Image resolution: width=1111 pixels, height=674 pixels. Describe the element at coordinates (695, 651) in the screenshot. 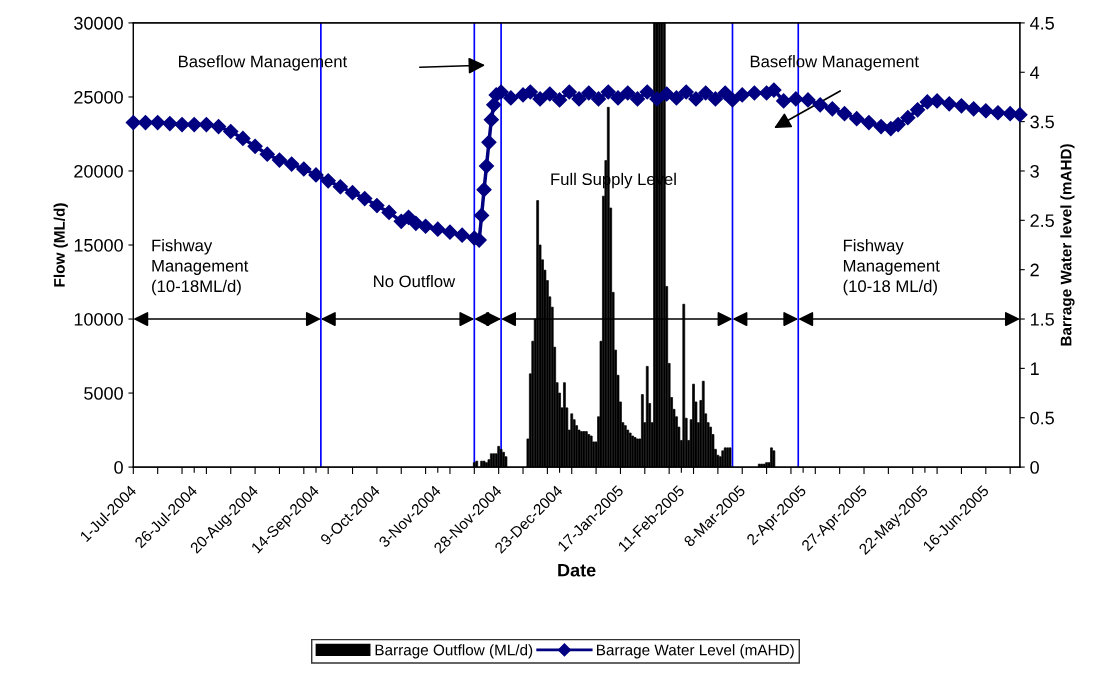

I see `legend-label: Barrage Water Level (mAHD)` at that location.